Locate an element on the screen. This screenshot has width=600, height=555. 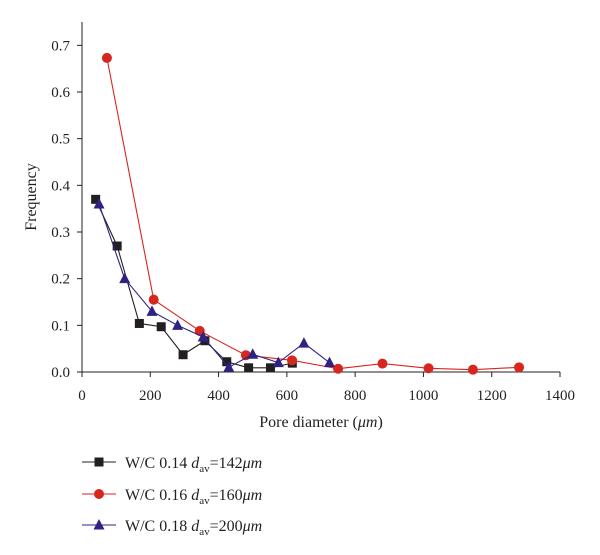
series-triangle is located at coordinates (214, 285).